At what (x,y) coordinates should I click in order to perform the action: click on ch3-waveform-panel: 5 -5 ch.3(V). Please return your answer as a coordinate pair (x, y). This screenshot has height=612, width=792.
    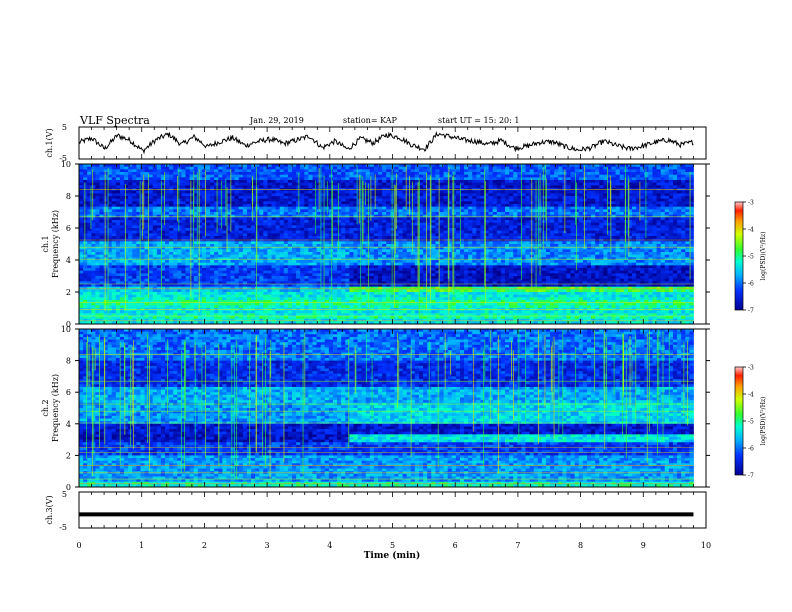
    Looking at the image, I should click on (376, 511).